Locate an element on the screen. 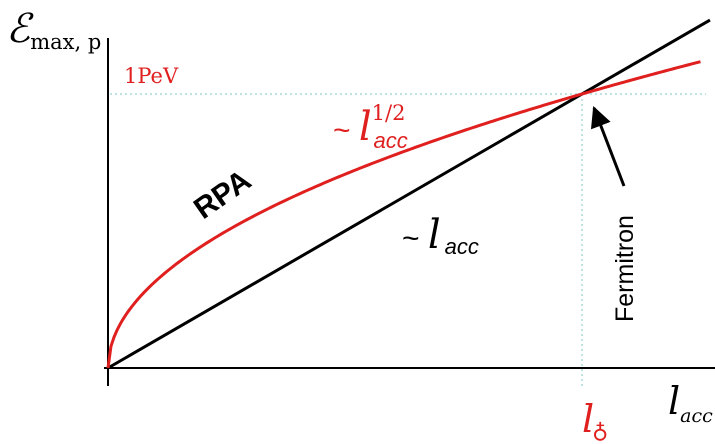  fermitron-annotation: Fermitron is located at coordinates (625, 268).